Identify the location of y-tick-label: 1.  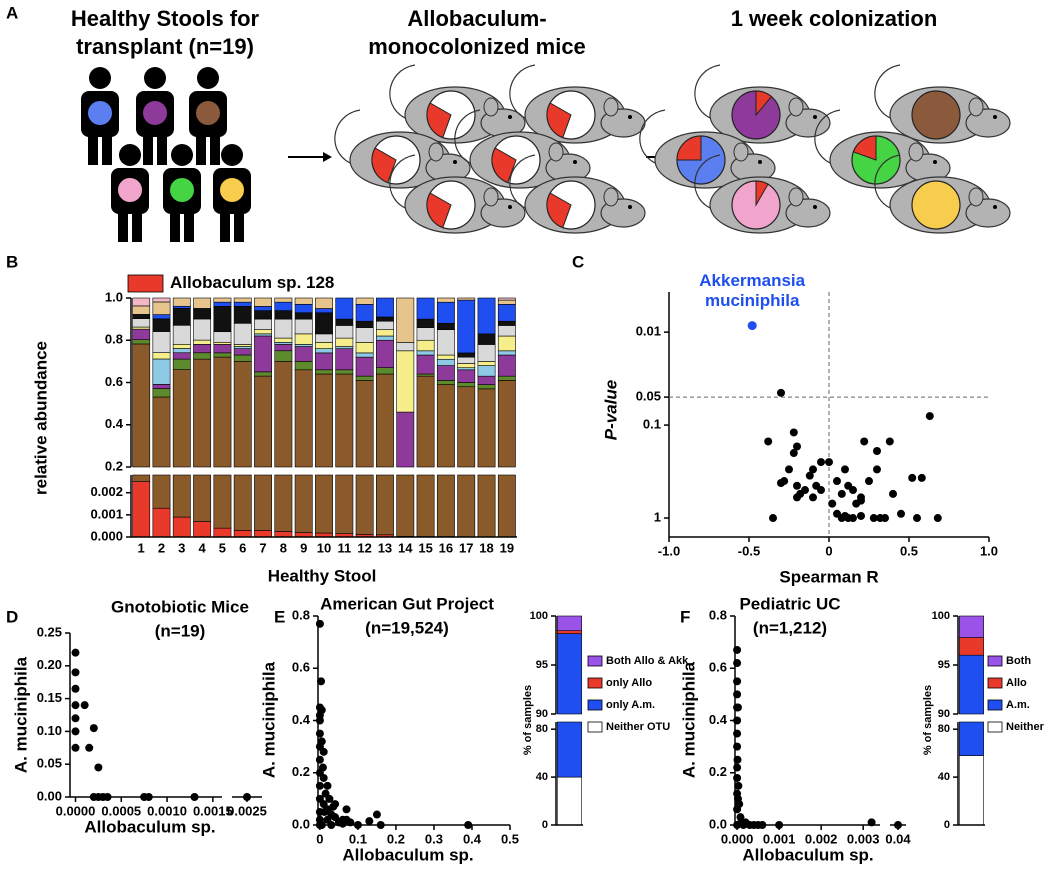
(657, 516).